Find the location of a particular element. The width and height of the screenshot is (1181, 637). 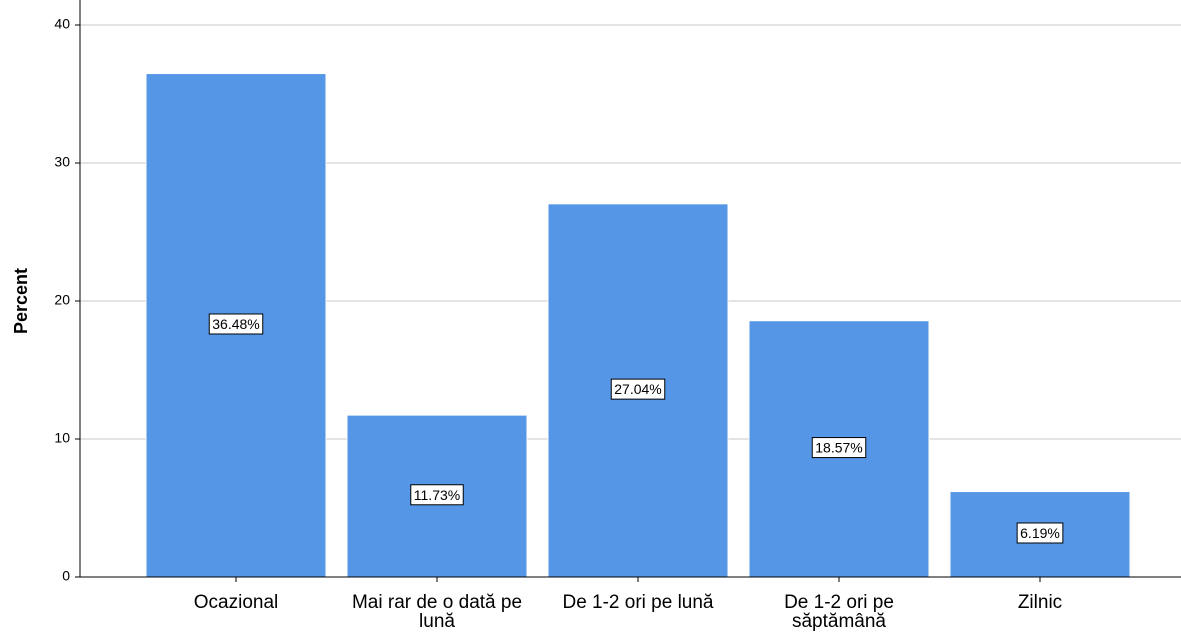

data-label: 18.57% is located at coordinates (838, 448).